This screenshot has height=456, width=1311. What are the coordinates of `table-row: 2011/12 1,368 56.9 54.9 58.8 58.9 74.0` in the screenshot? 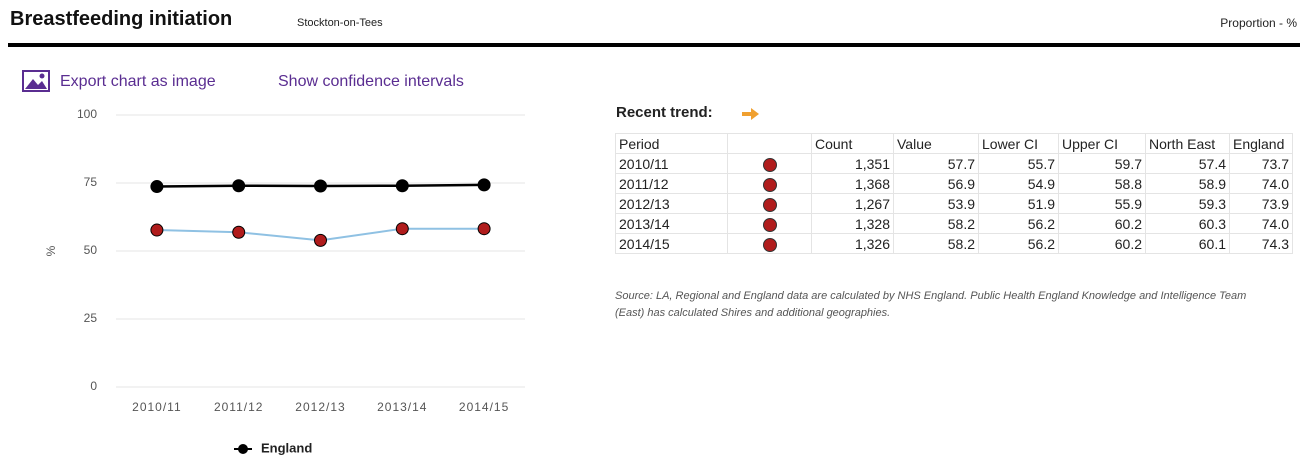 It's located at (954, 183).